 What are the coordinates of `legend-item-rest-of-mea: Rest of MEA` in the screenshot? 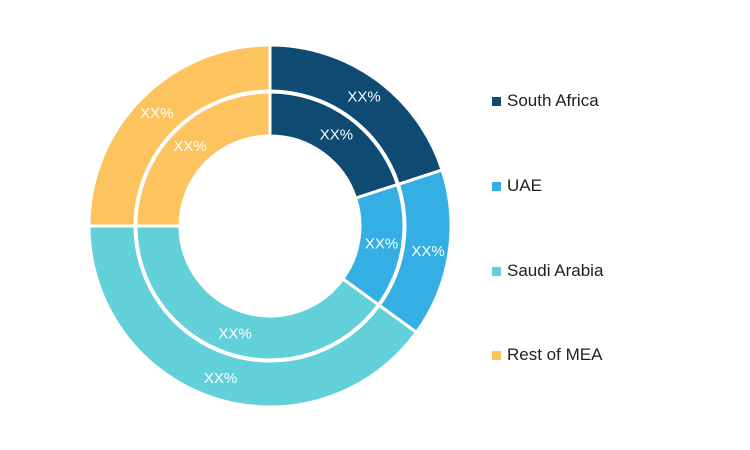 It's located at (547, 355).